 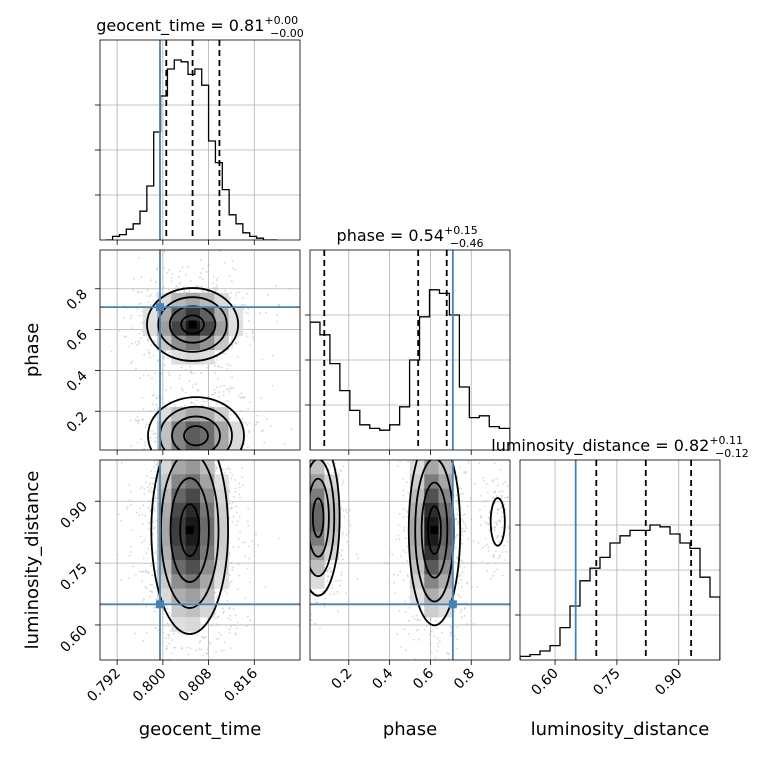 What do you see at coordinates (408, 339) in the screenshot?
I see `panel-1-1: phase = 0.54+0.15 −0.46` at bounding box center [408, 339].